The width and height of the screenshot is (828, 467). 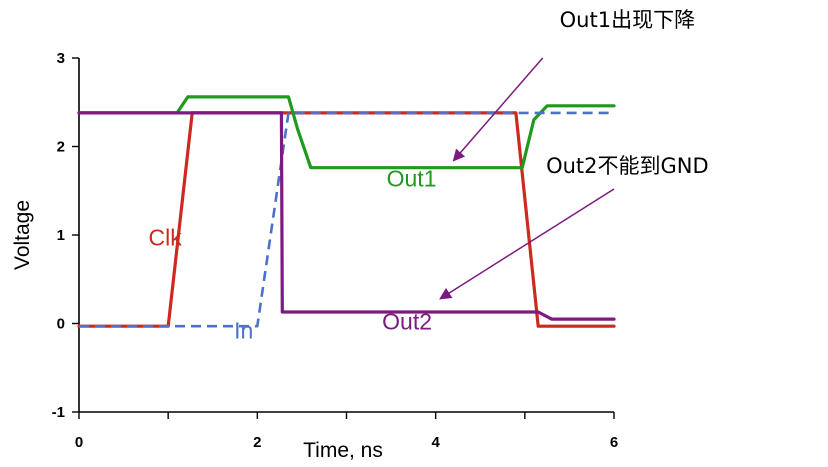 I want to click on series-label-in: In, so click(x=243, y=331).